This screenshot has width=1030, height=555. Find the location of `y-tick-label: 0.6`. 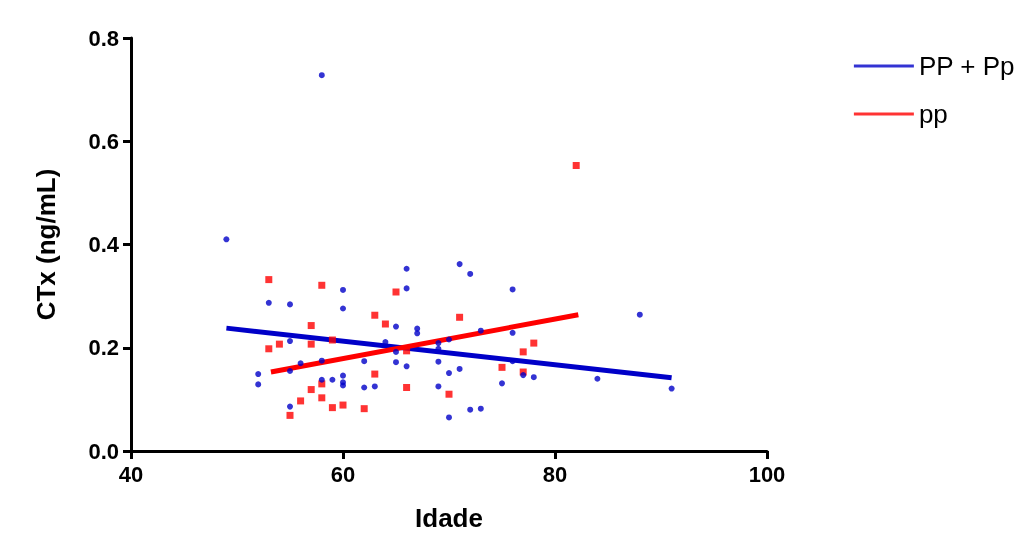

y-tick-label: 0.6 is located at coordinates (103, 141).